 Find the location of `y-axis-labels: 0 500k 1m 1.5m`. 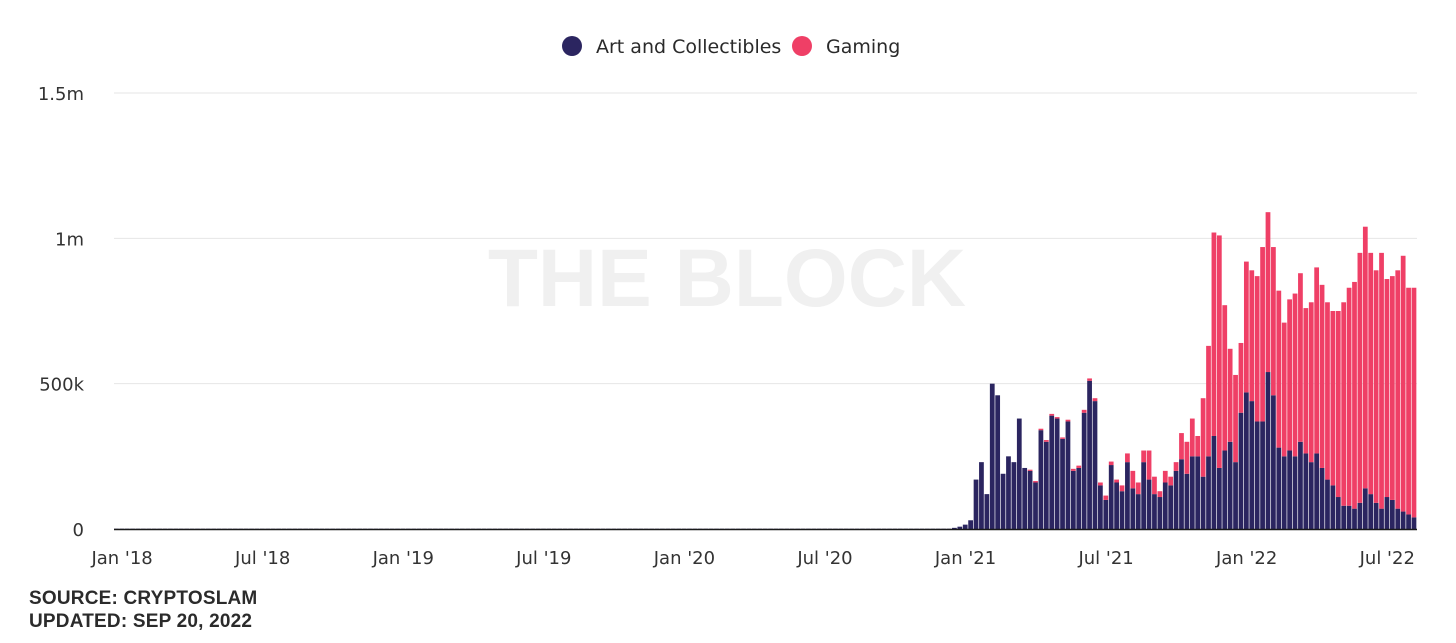

y-axis-labels: 0 500k 1m 1.5m is located at coordinates (61, 312).